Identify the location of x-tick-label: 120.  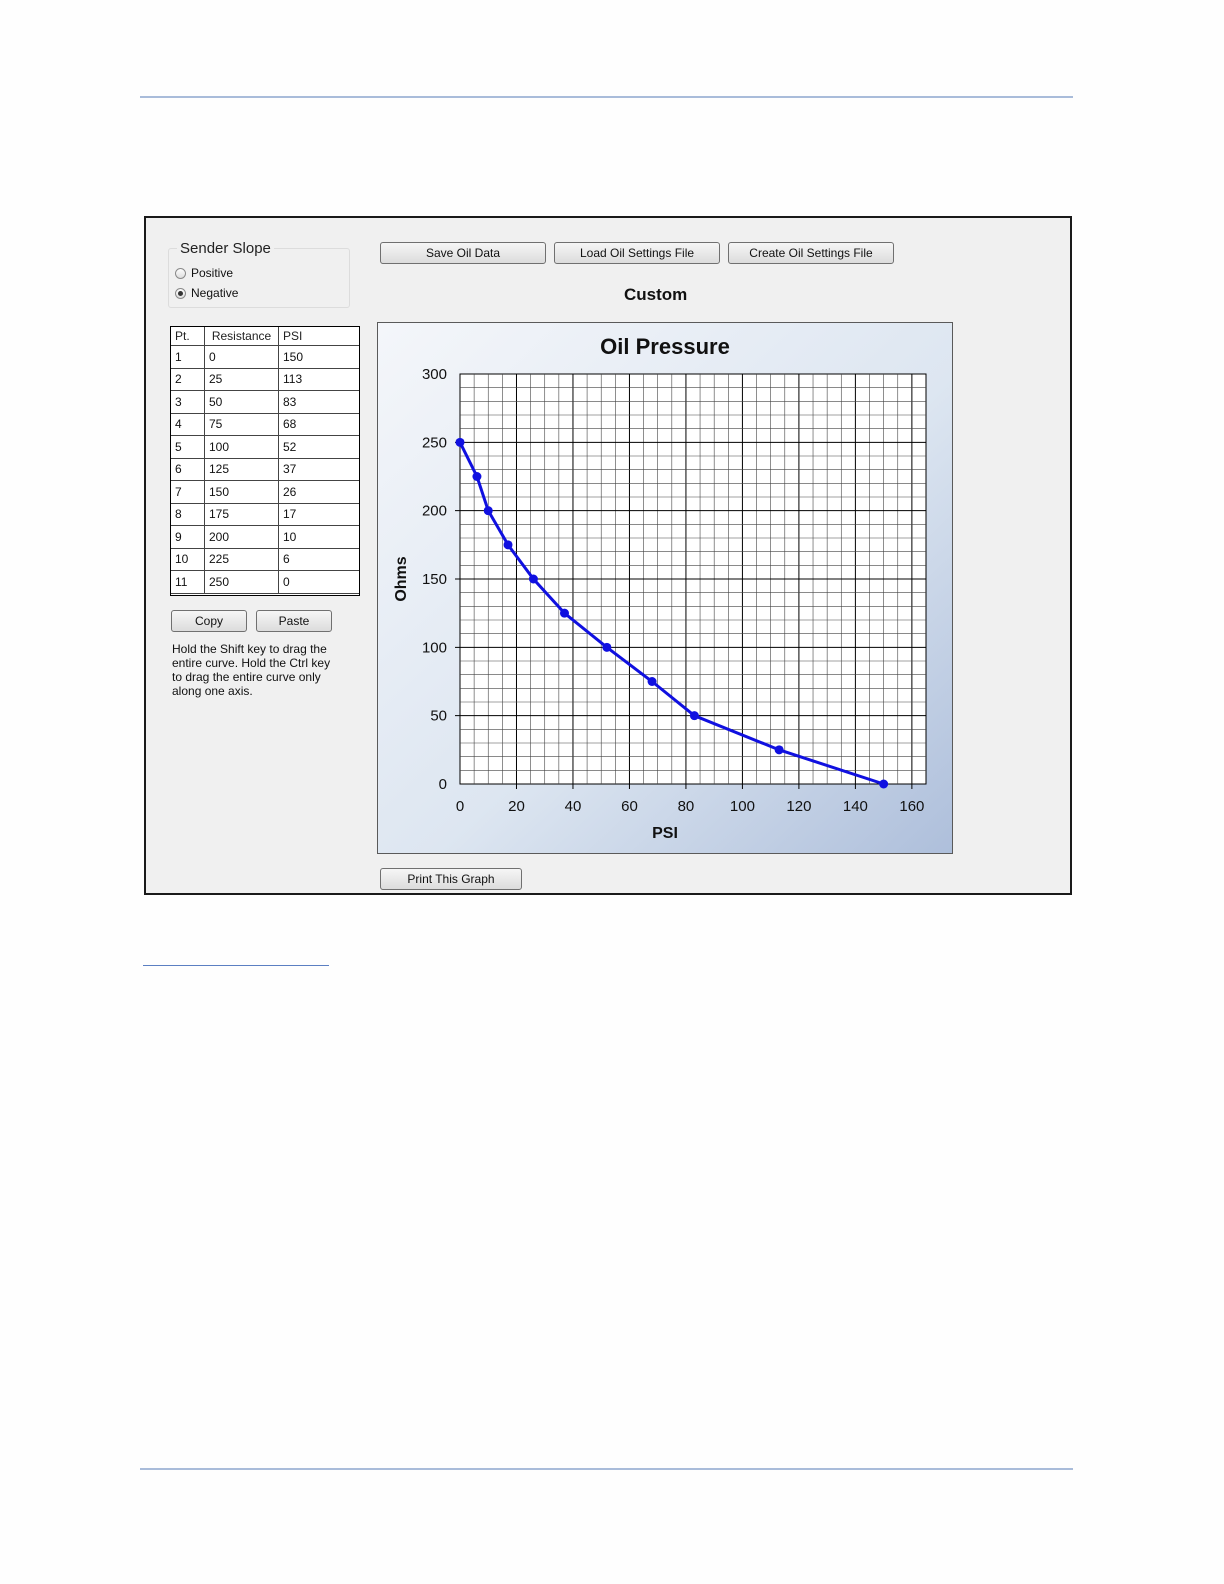
(798, 806).